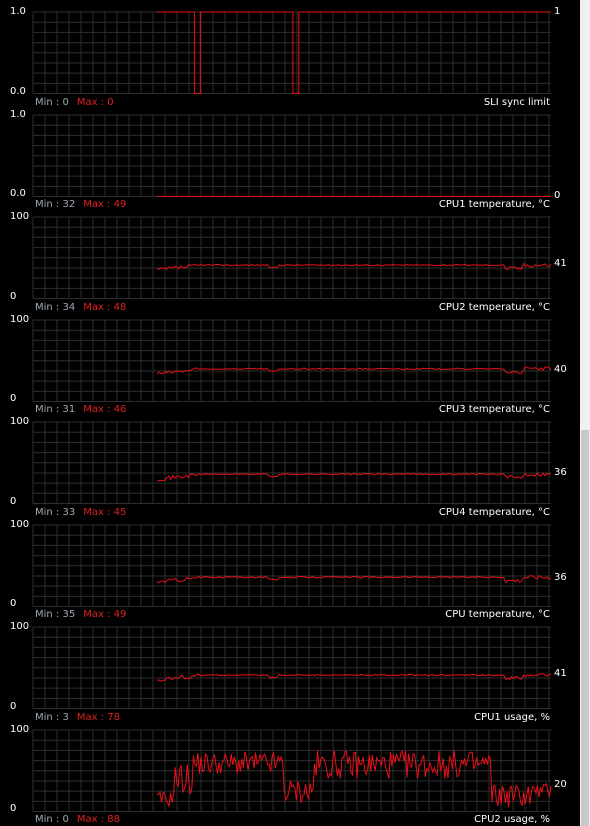  I want to click on min-max-readout: Min : 35 Max : 49, so click(80, 615).